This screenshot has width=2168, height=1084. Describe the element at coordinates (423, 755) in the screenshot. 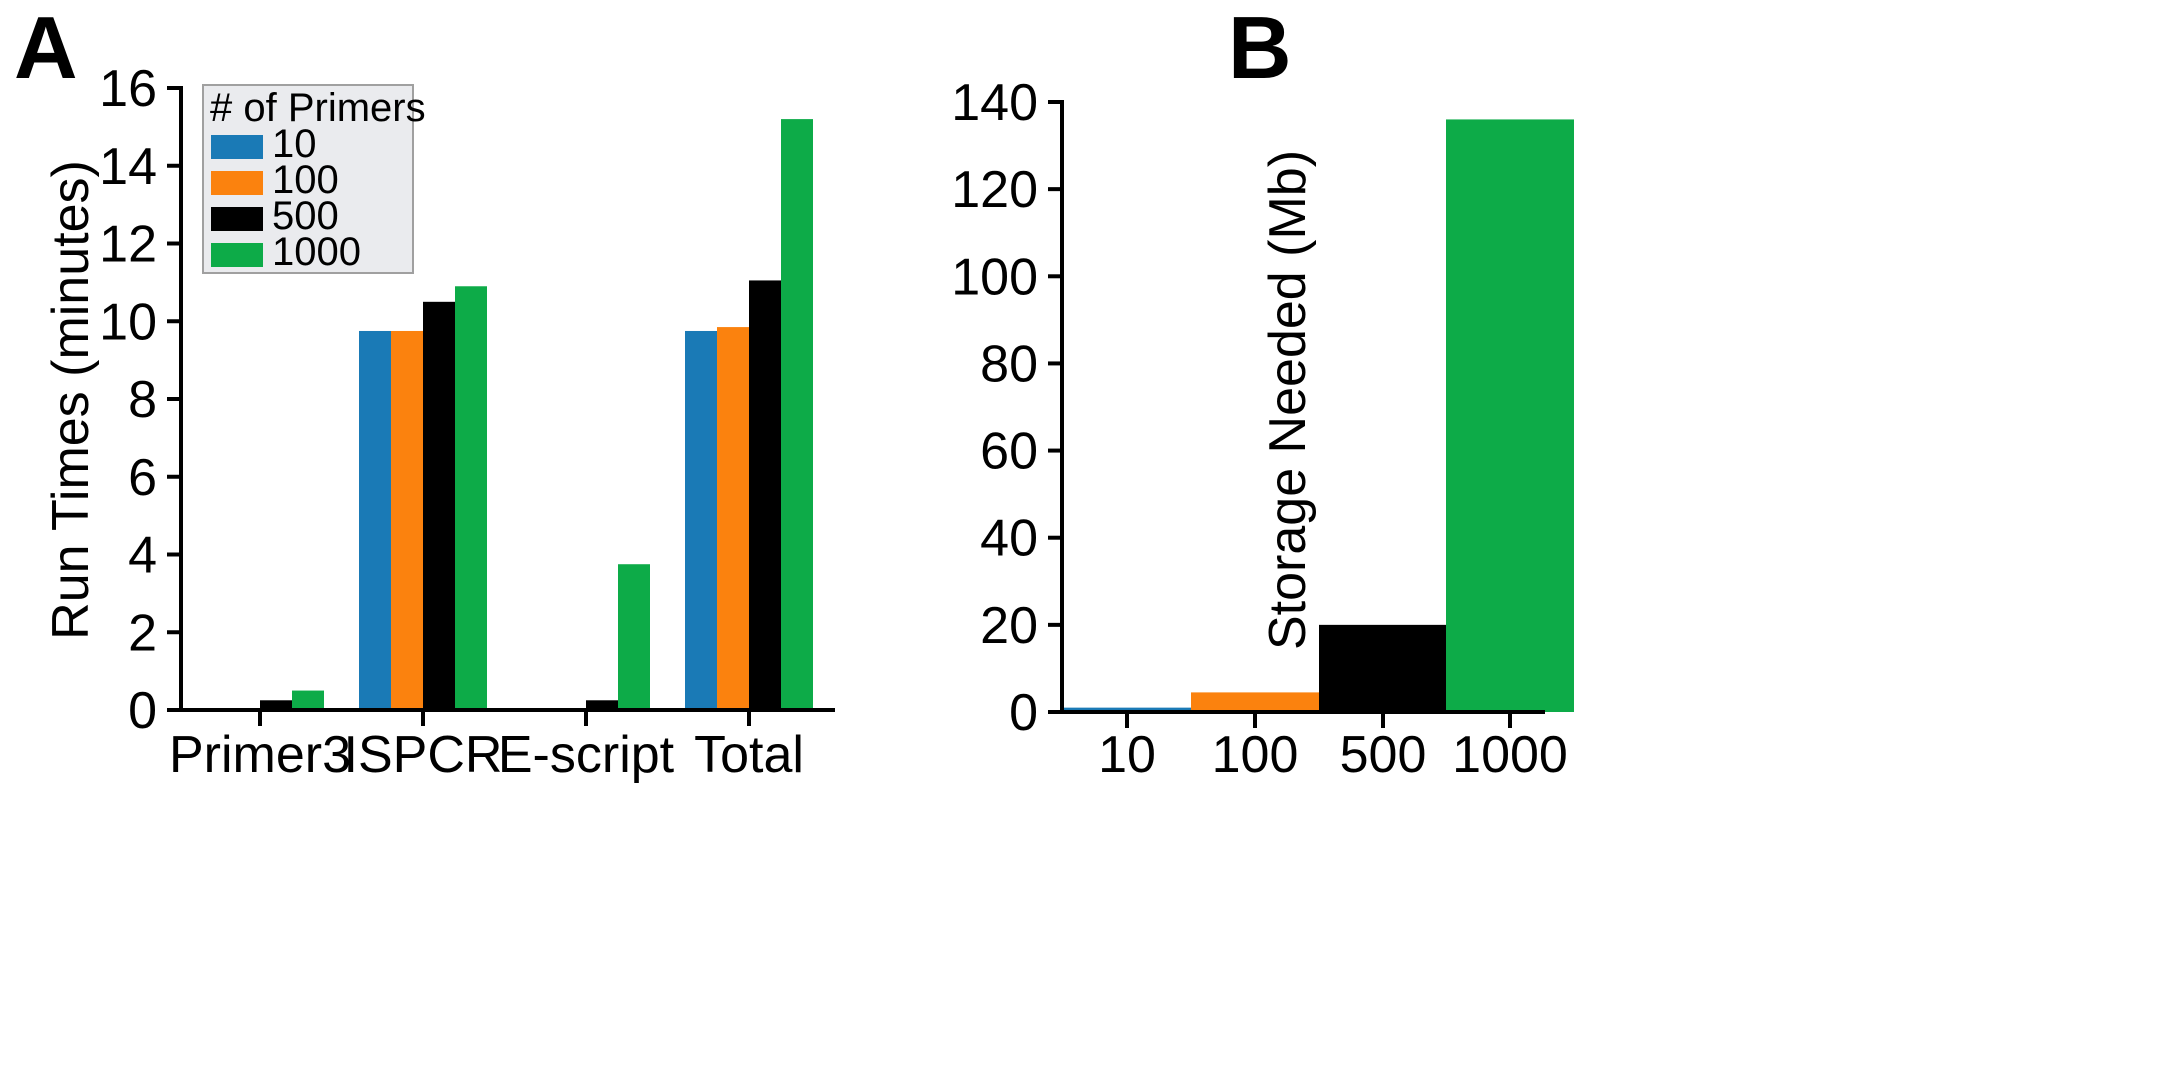

I see `chart-a-x-tick-label-ispcr: ISPCR` at that location.